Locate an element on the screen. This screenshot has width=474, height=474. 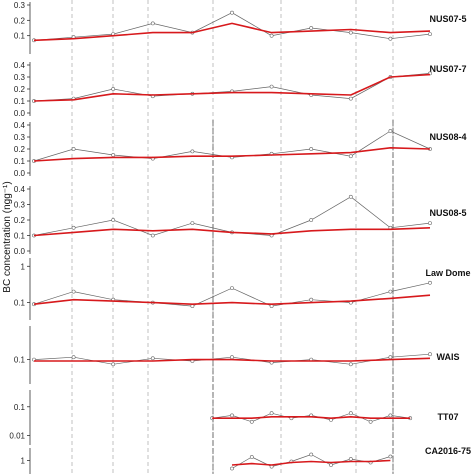
panel-nus07-7: 0.0 0.1 0.2 0.3 0.4 NUS07-7 is located at coordinates (240, 89).